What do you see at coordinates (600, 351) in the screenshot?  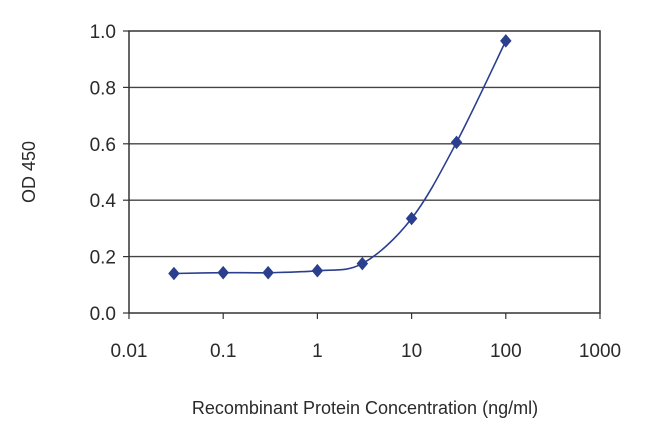 I see `x-tick-label: 1000` at bounding box center [600, 351].